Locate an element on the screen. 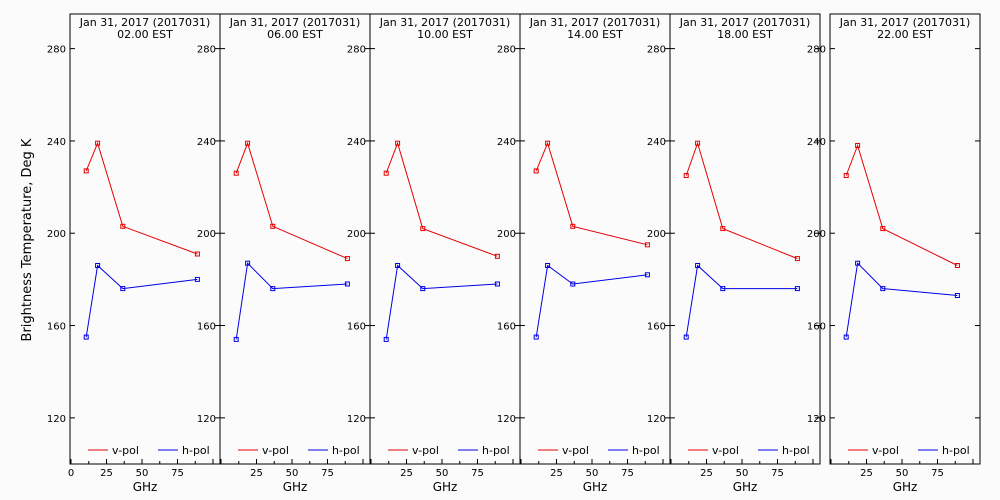  panel-subtitle: 10.00 EST is located at coordinates (445, 34).